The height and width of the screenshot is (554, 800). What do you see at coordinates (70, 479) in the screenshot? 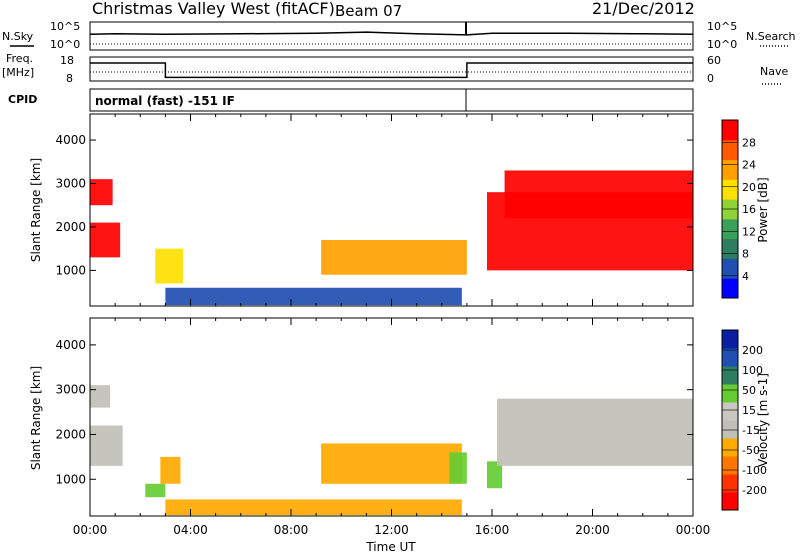
I see `velocity-ytick-label: 1000` at bounding box center [70, 479].